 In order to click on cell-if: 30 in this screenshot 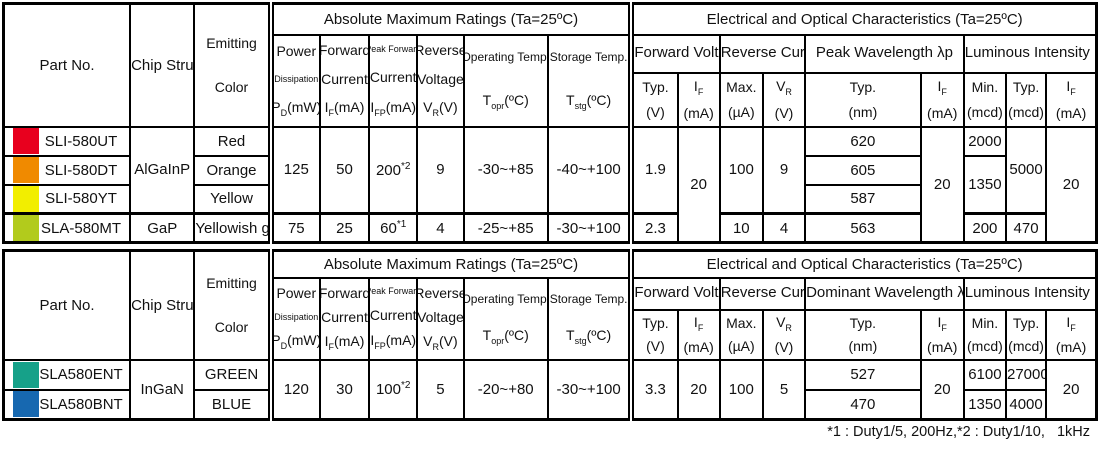, I will do `click(344, 389)`.